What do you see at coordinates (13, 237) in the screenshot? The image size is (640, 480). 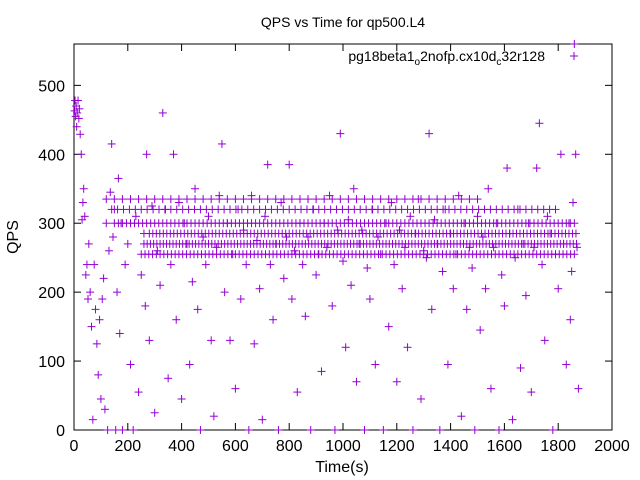 I see `y-axis-title: QPS` at bounding box center [13, 237].